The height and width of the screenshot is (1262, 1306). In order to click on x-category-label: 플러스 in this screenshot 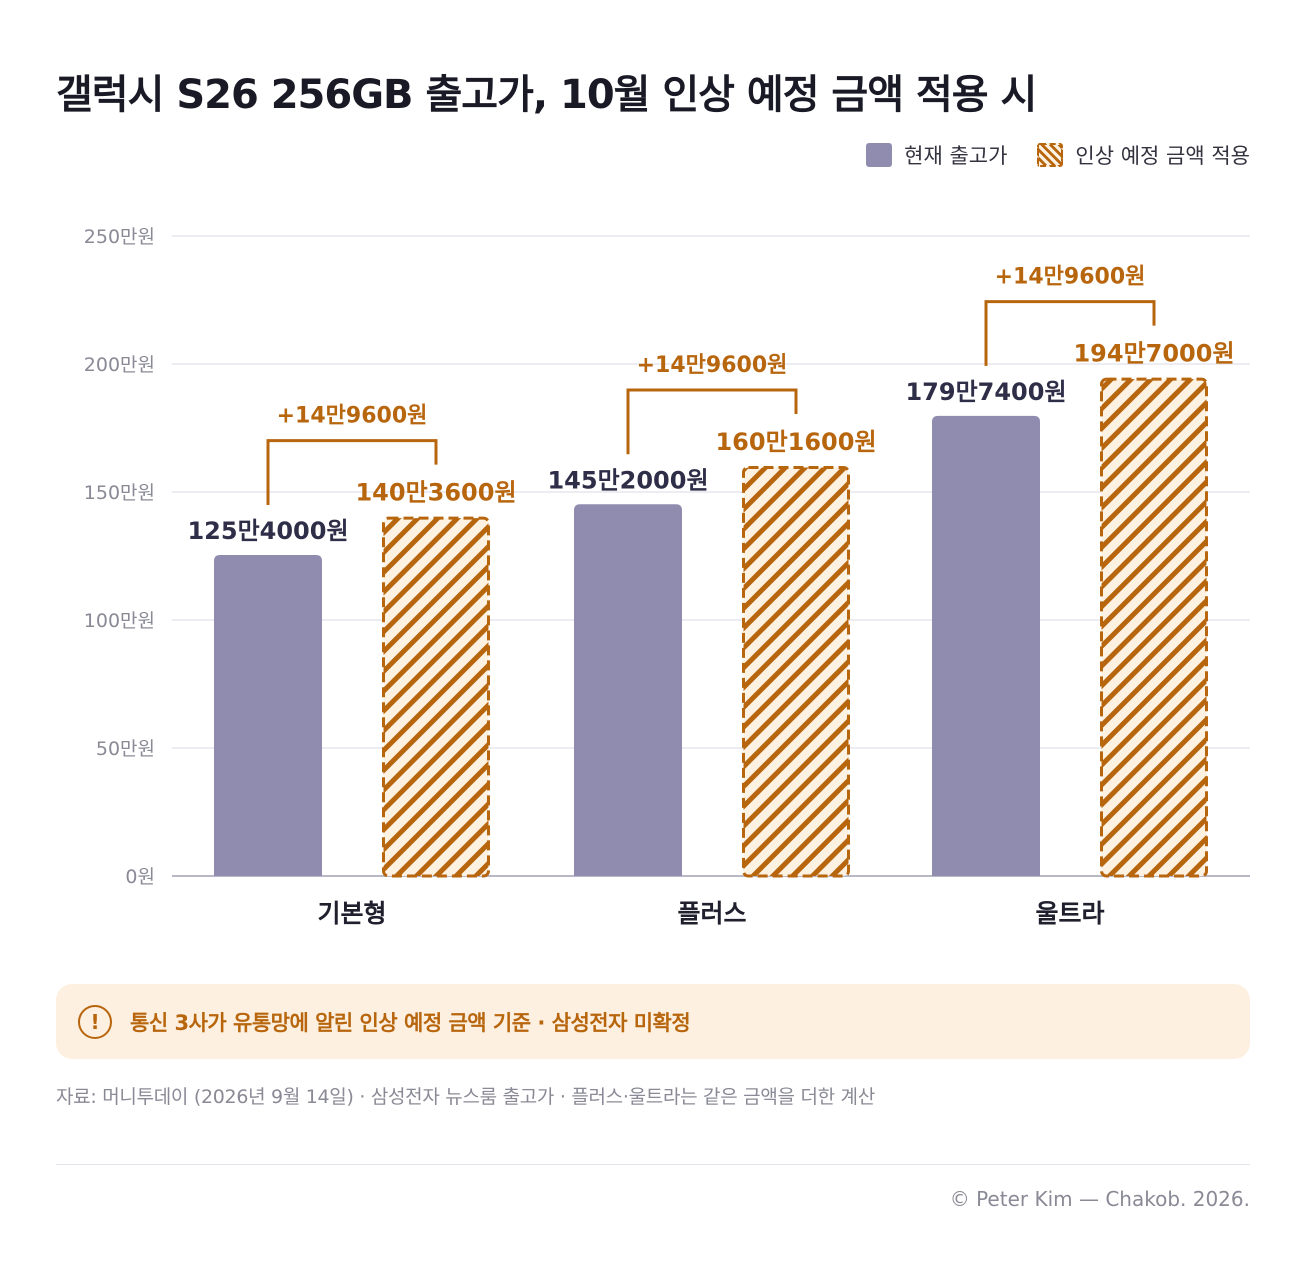, I will do `click(711, 913)`.